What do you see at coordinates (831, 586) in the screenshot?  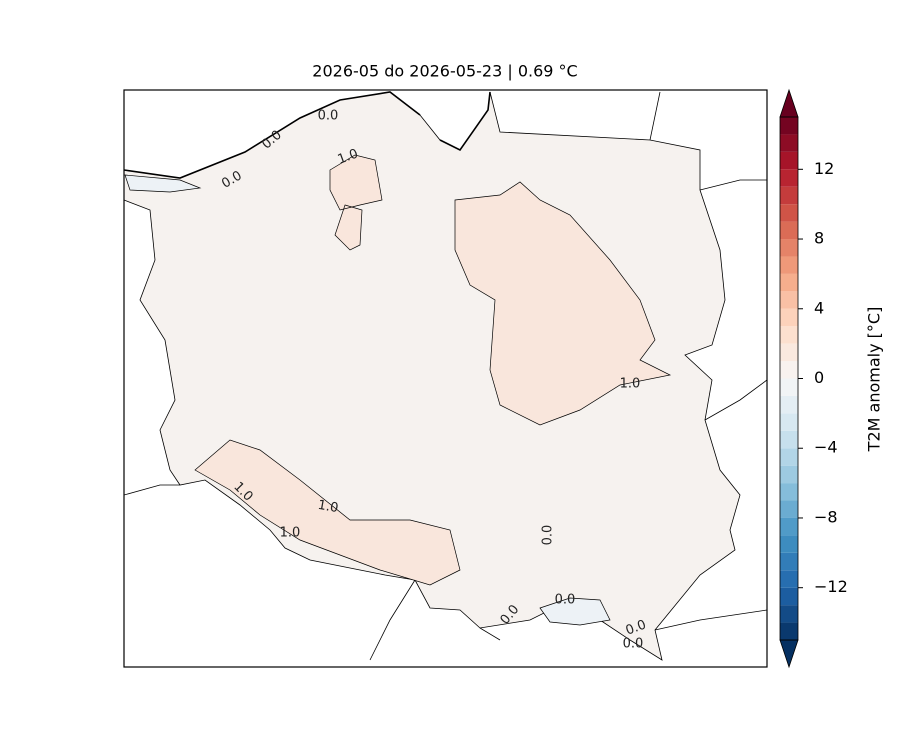 I see `colorbar-tick-label: −12` at bounding box center [831, 586].